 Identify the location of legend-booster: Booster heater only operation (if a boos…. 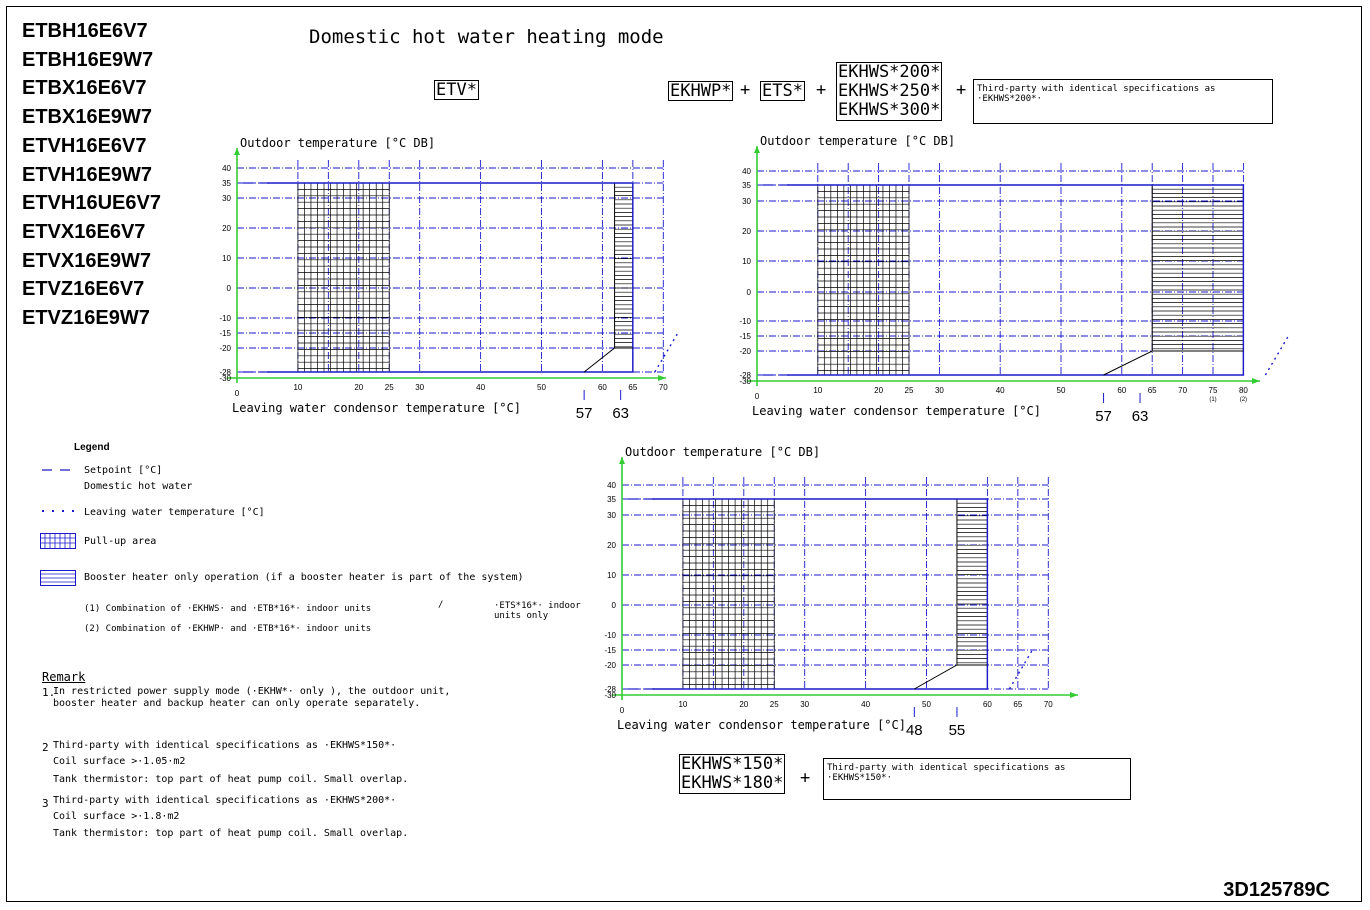
(304, 577).